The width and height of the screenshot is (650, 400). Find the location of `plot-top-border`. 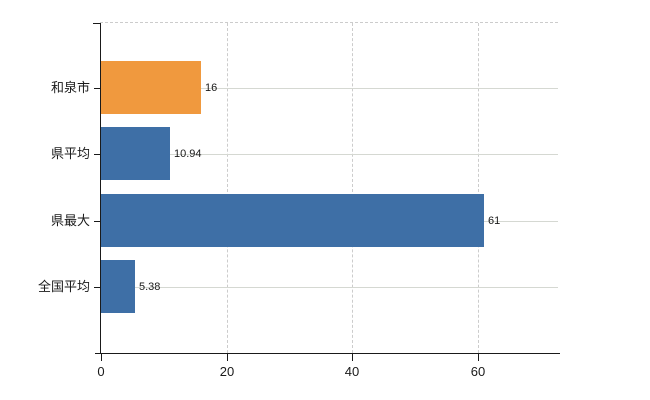

plot-top-border is located at coordinates (329, 22).